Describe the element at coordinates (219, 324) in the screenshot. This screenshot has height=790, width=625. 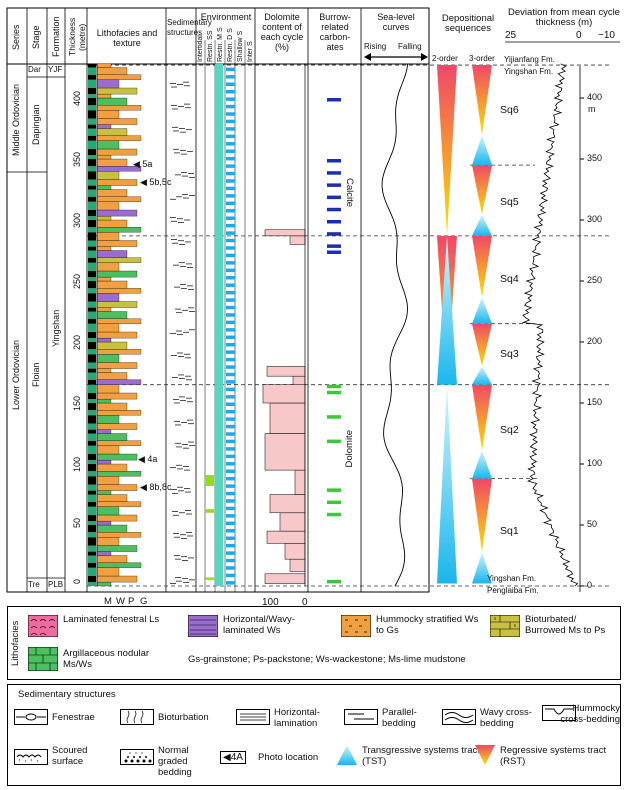
I see `env-band-shallow` at that location.